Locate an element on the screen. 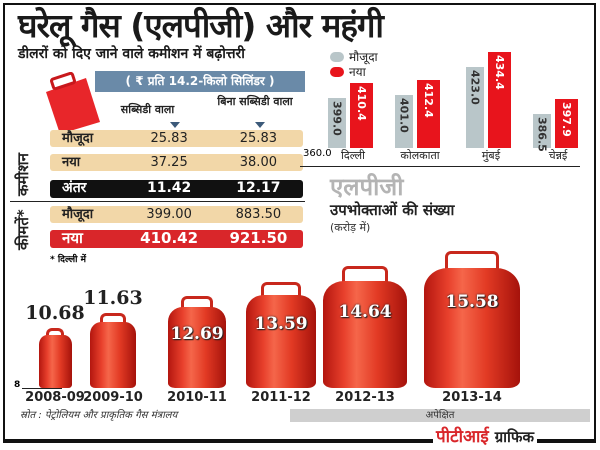  cell: 38.00 is located at coordinates (258, 162).